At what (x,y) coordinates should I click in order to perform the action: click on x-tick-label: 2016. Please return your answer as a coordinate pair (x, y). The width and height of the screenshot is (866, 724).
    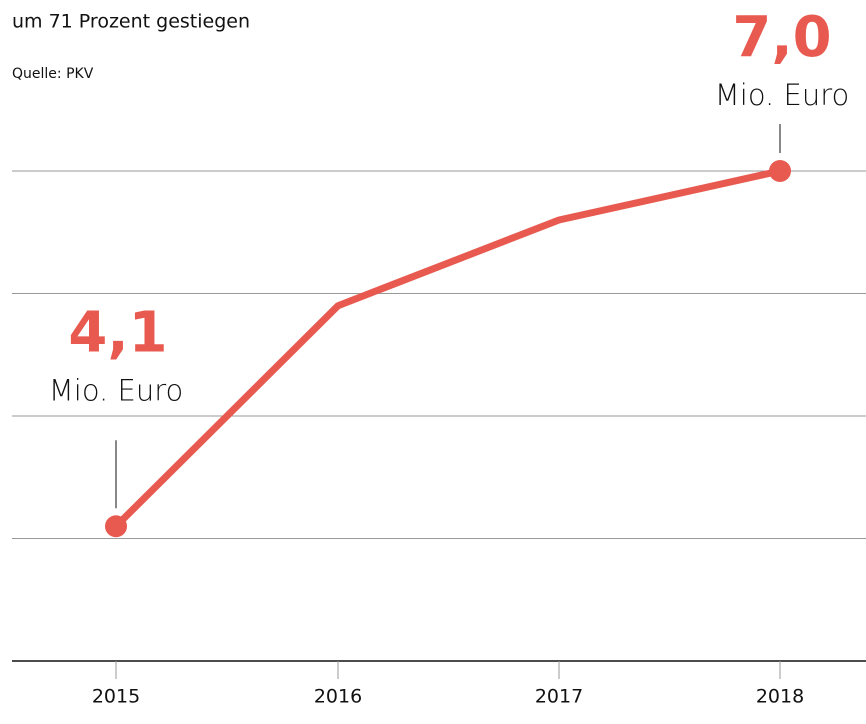
    Looking at the image, I should click on (338, 697).